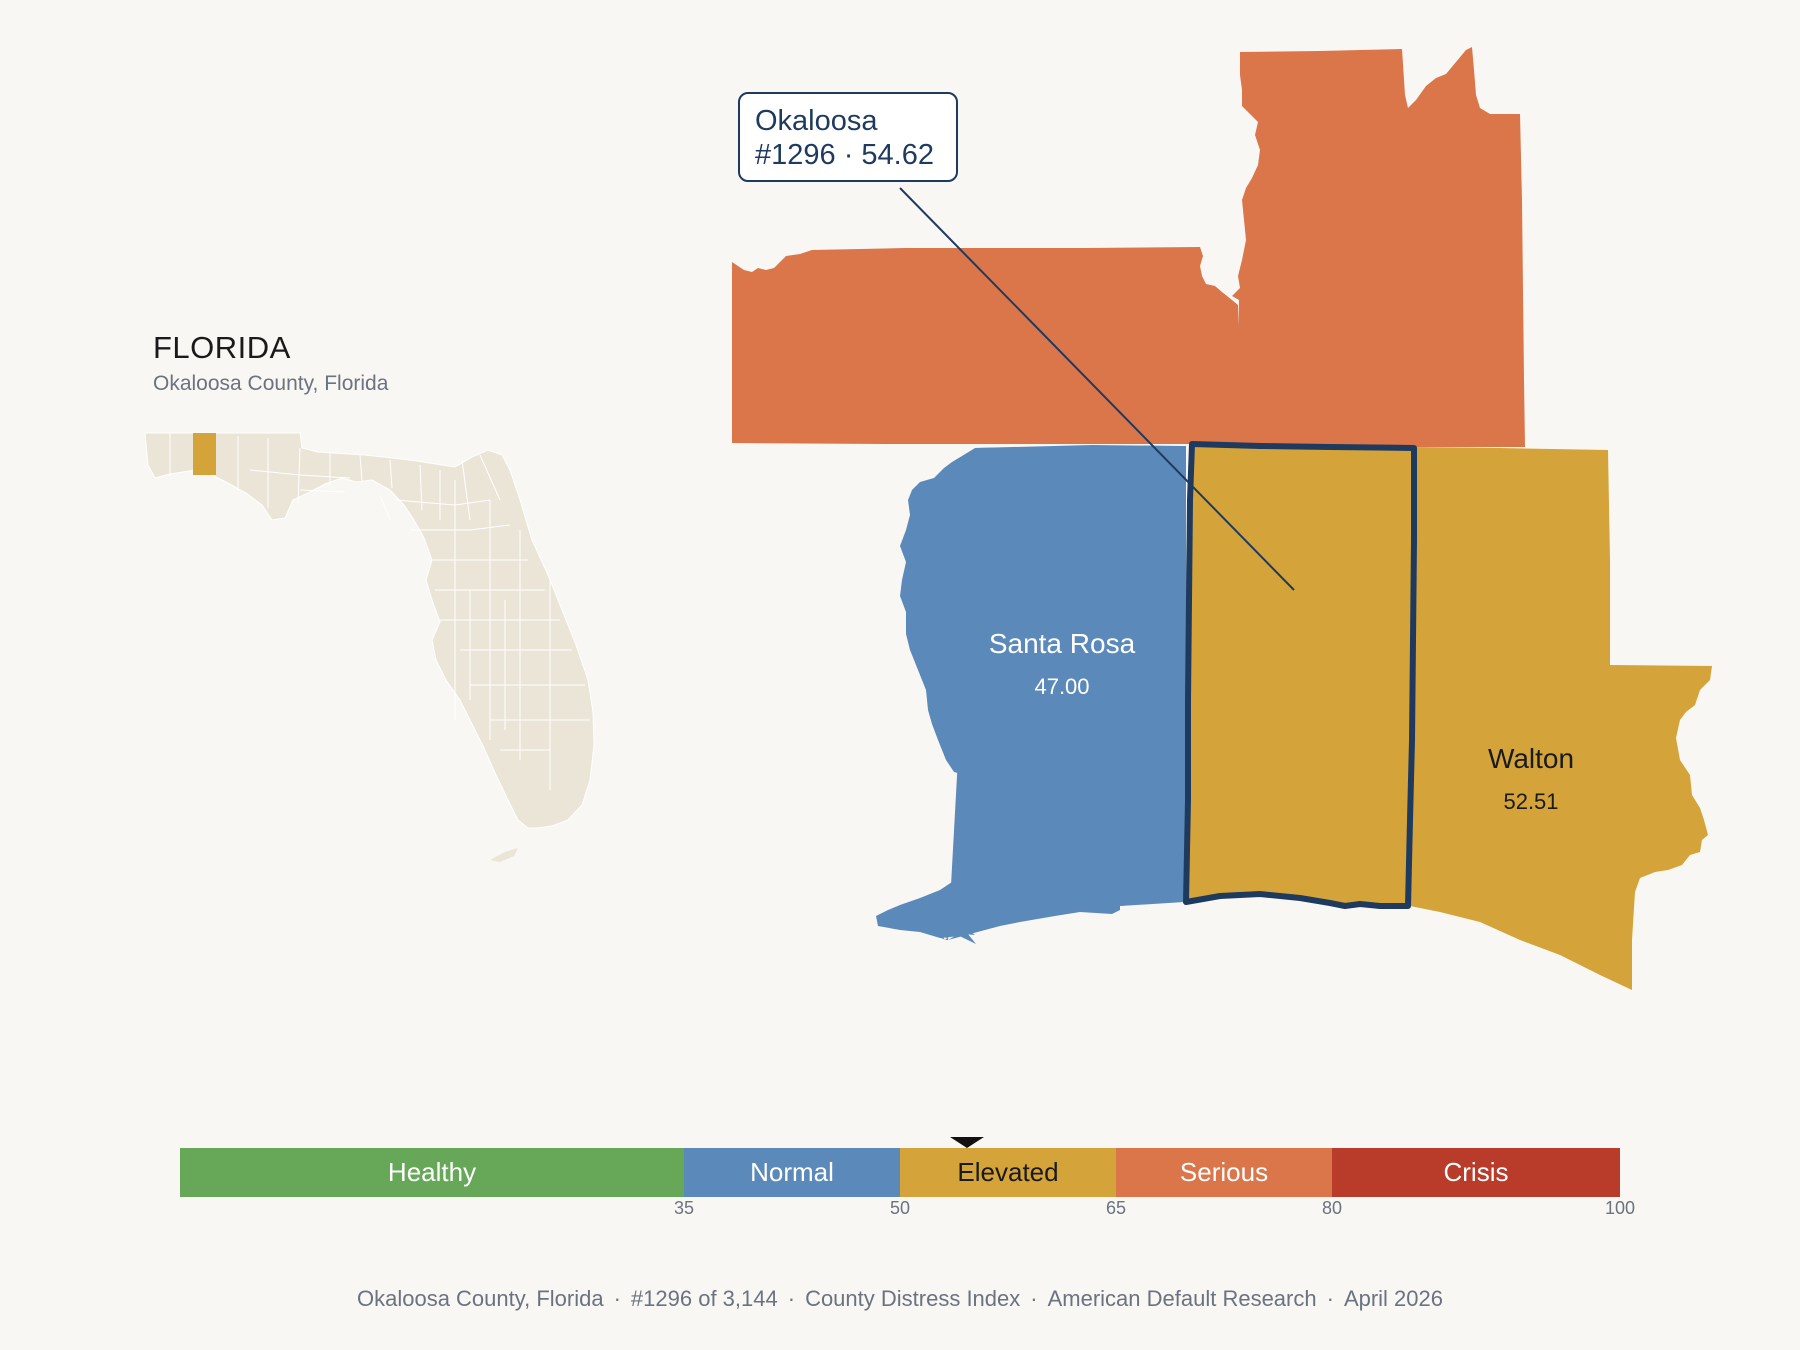  Describe the element at coordinates (271, 383) in the screenshot. I see `state-subtitle: Okaloosa County, Florida` at that location.